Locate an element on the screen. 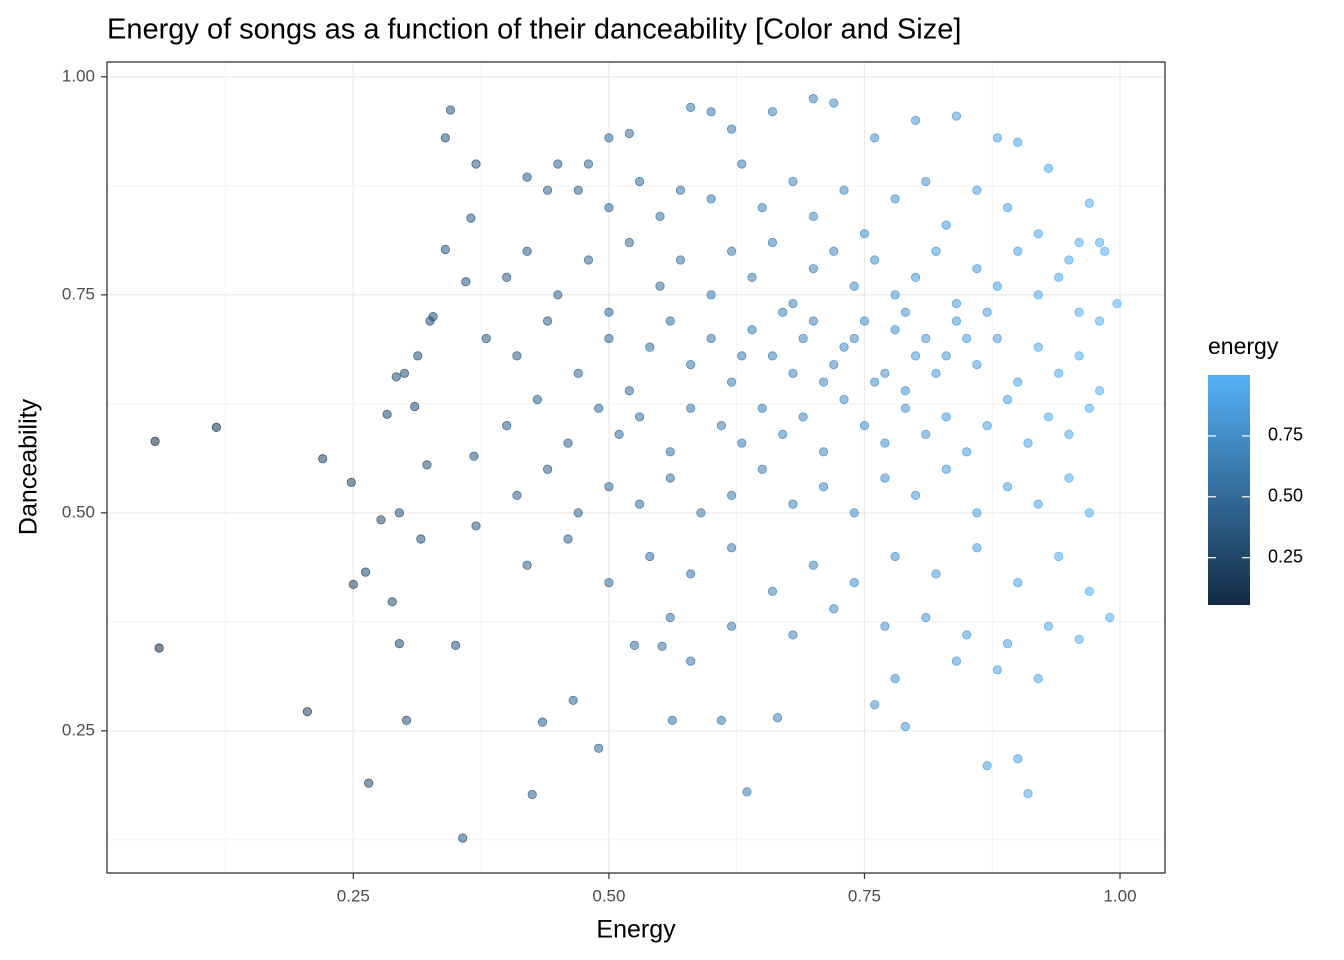  x-tick-label: 0.25 is located at coordinates (353, 895).